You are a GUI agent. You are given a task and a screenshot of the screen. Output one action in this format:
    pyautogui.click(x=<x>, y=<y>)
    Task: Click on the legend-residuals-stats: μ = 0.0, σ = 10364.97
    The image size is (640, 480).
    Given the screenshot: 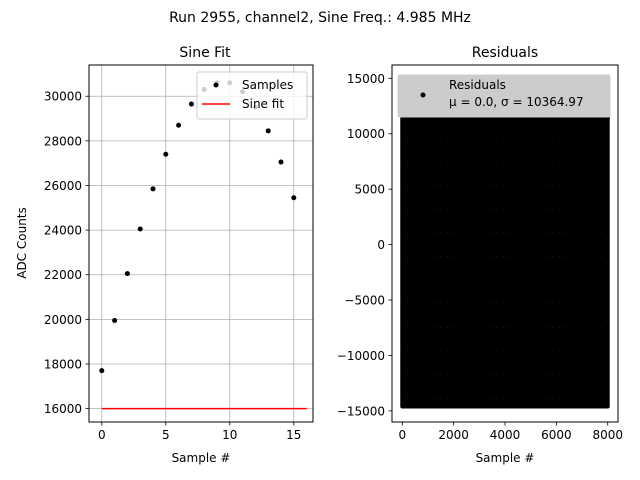 What is the action you would take?
    pyautogui.click(x=516, y=102)
    